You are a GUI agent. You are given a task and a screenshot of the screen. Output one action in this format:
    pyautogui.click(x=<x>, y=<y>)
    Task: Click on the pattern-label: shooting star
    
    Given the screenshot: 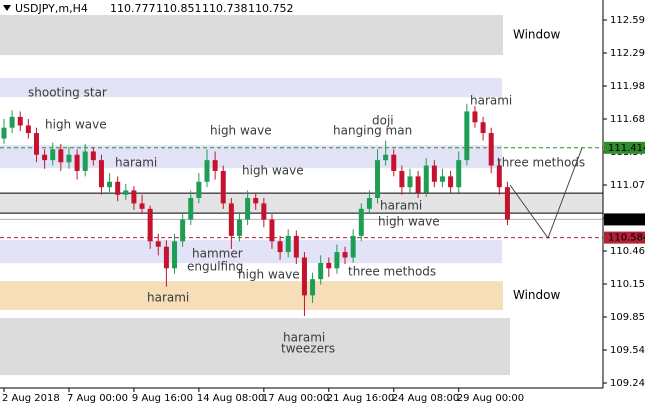 What is the action you would take?
    pyautogui.click(x=67, y=93)
    